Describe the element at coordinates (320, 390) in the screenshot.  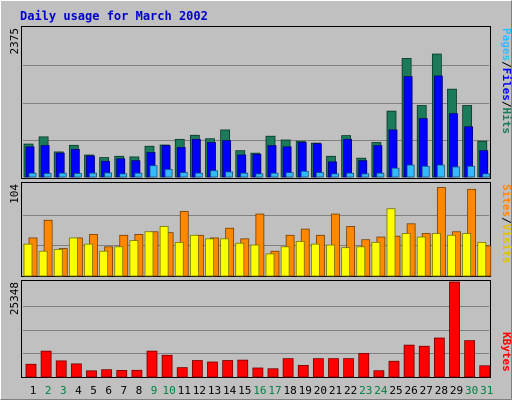
I see `day-label: 20` at that location.